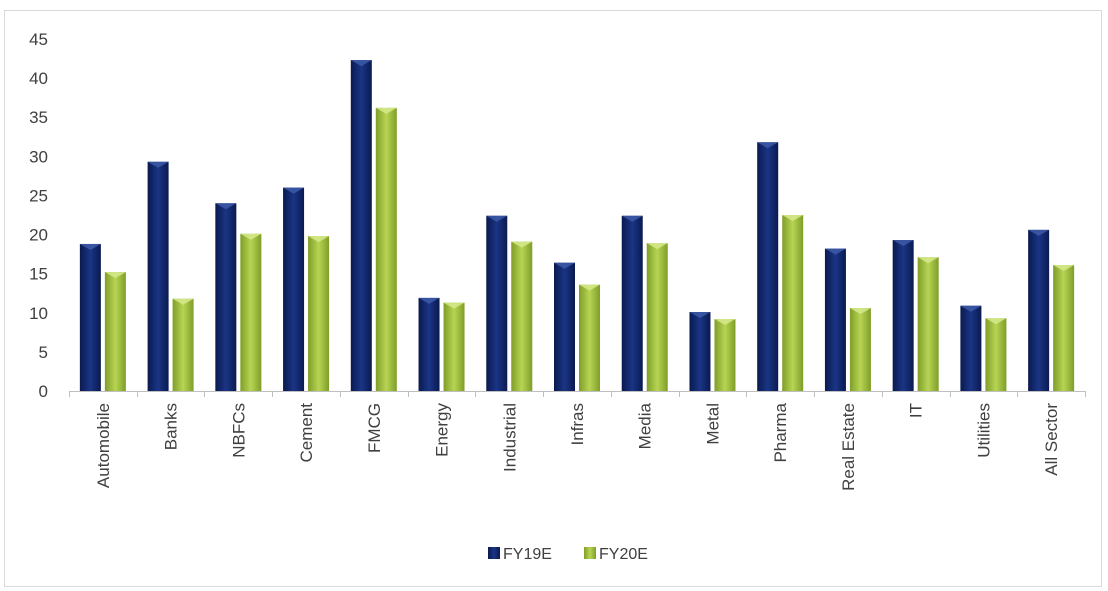  I want to click on bar-fy20e-banks, so click(183, 344).